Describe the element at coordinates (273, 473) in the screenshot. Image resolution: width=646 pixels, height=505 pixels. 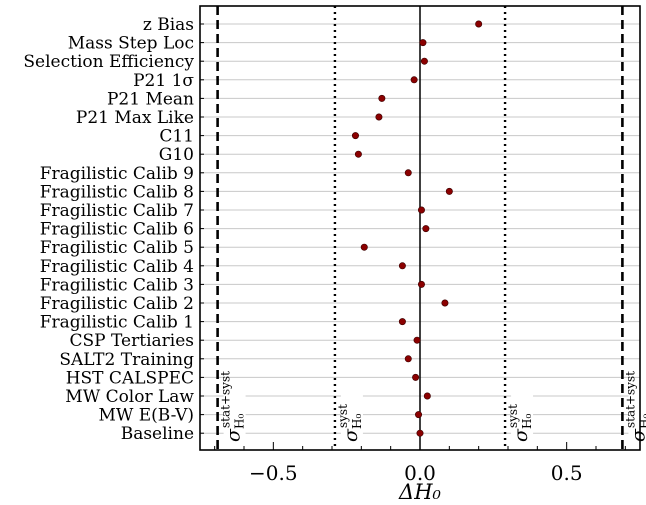
I see `x-tick-label: −0.5` at that location.